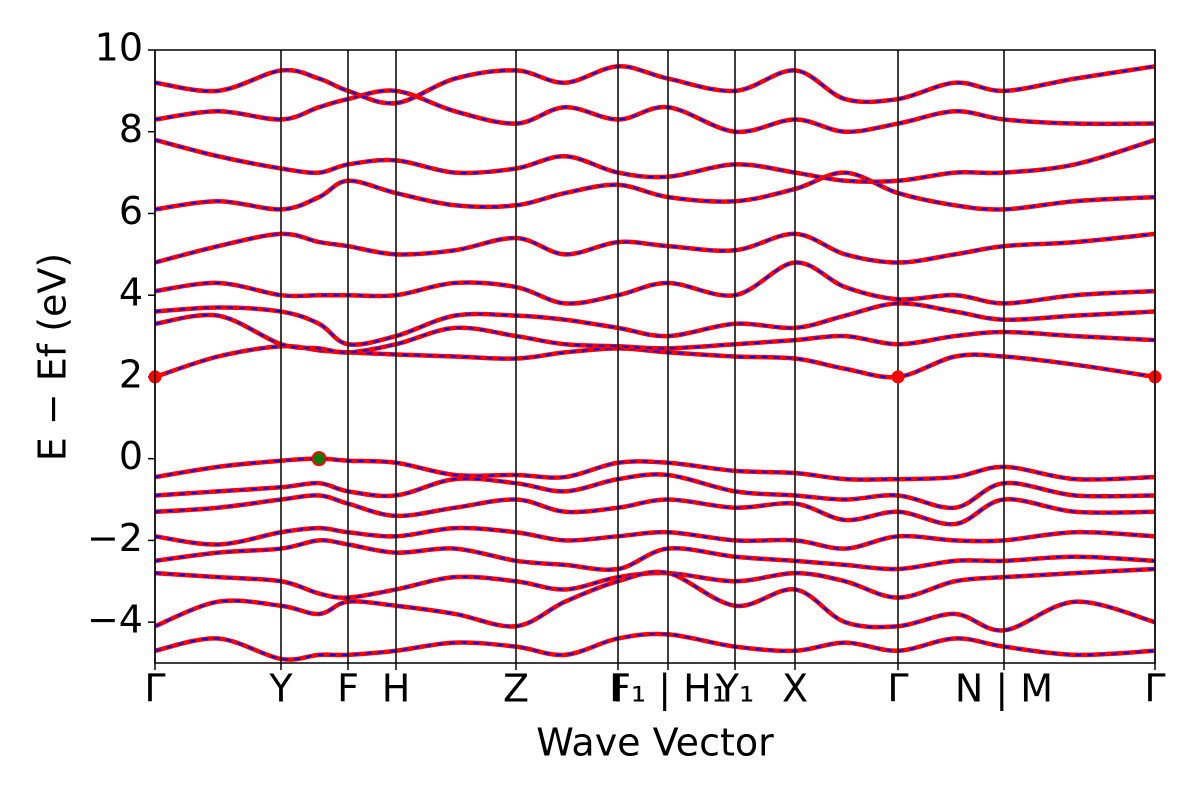 This screenshot has height=800, width=1200. Describe the element at coordinates (319, 459) in the screenshot. I see `vbm-point` at that location.